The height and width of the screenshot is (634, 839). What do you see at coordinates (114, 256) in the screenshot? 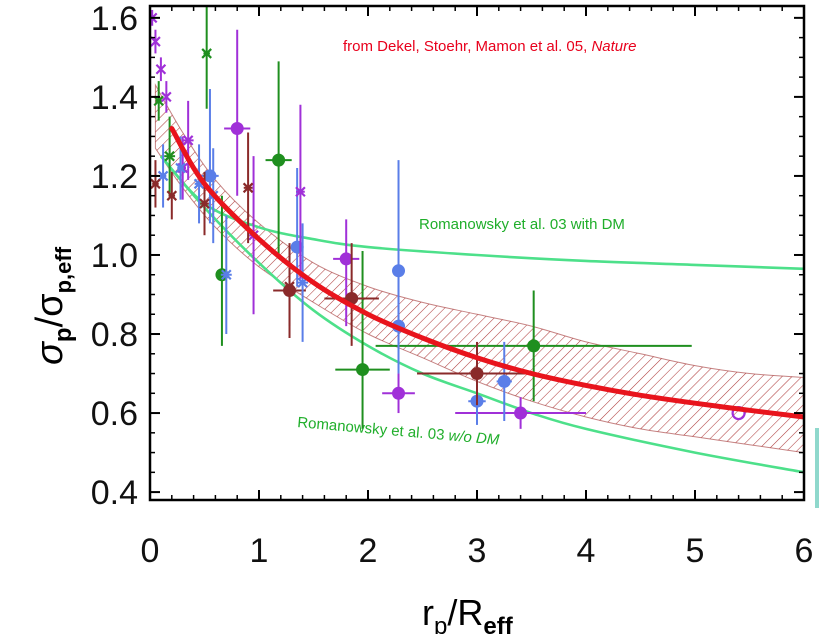
I see `y-tick-label-1.0: 1.0` at bounding box center [114, 256].